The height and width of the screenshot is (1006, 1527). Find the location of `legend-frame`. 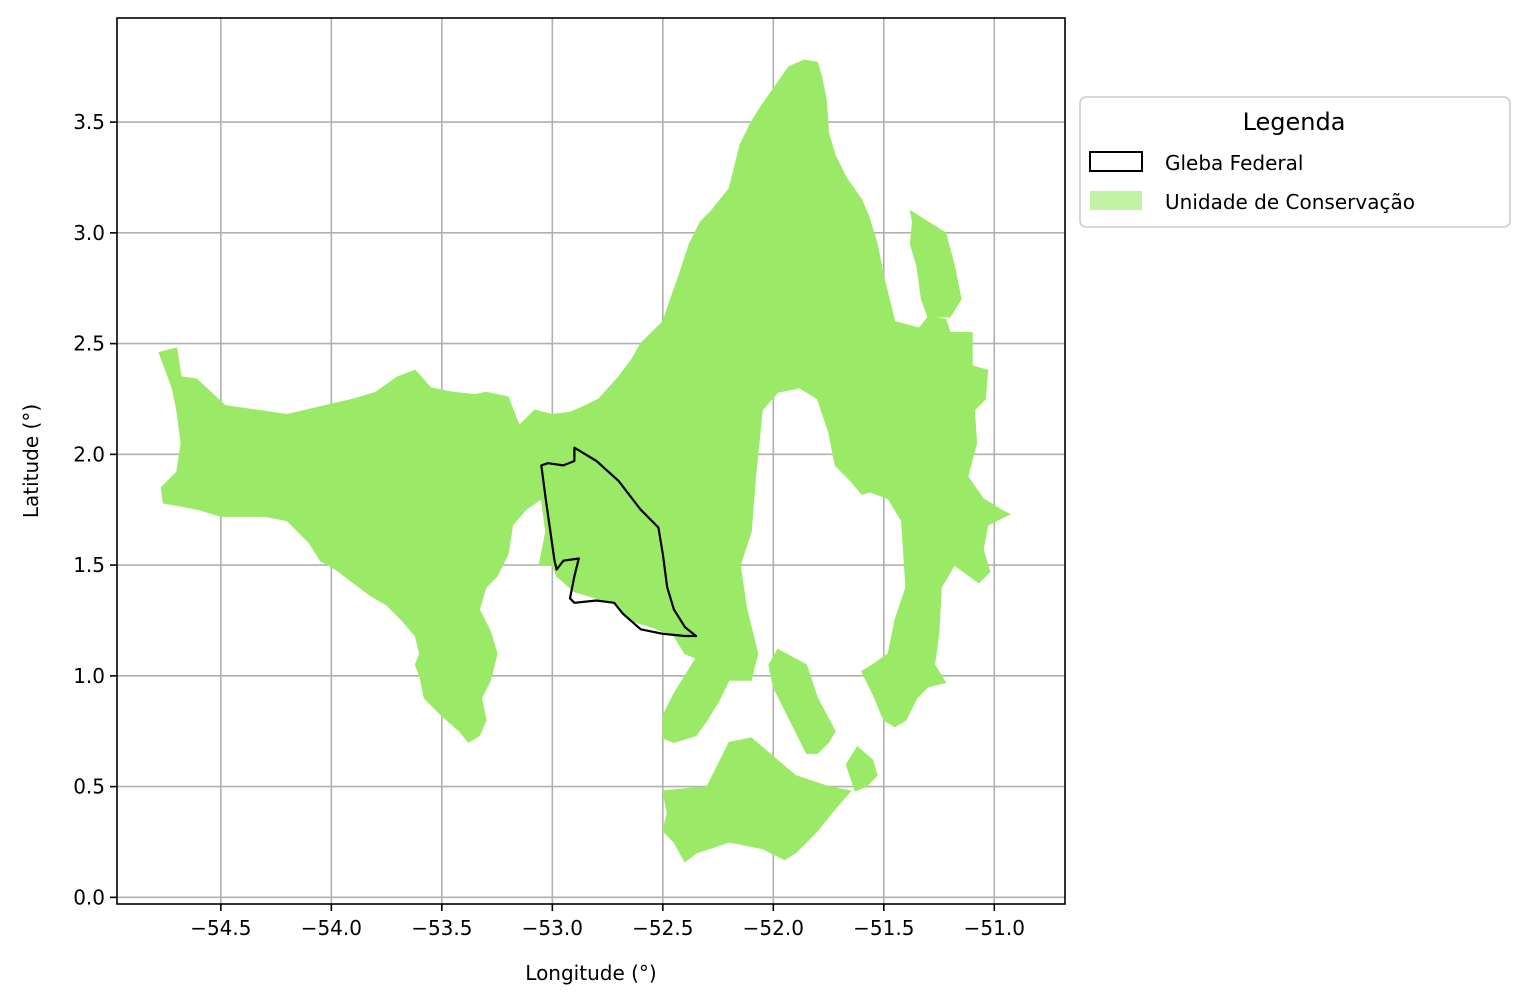

legend-frame is located at coordinates (1295, 162).